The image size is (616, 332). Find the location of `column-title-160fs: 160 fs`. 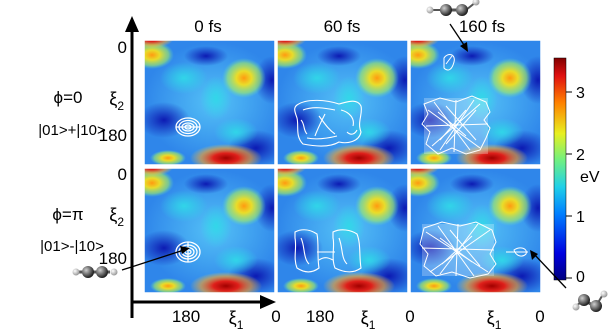

column-title-160fs: 160 fs is located at coordinates (482, 26).